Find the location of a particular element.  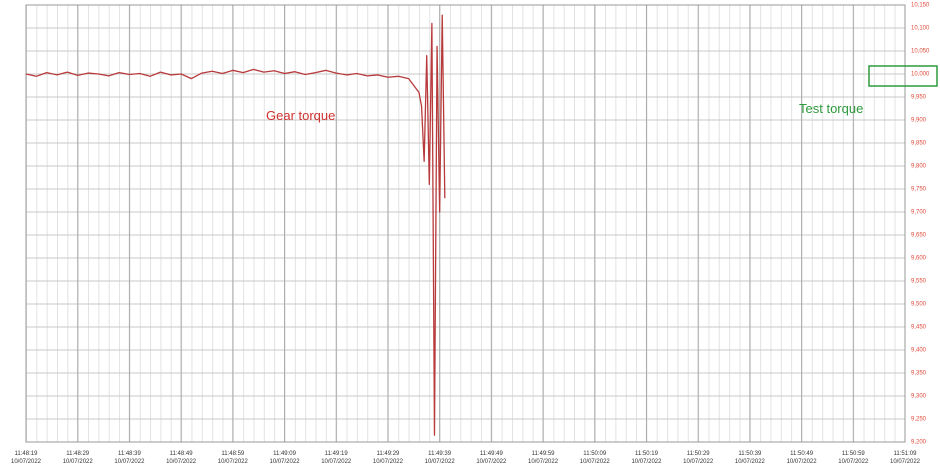

x-tick-label: 11:48:29 is located at coordinates (78, 454).